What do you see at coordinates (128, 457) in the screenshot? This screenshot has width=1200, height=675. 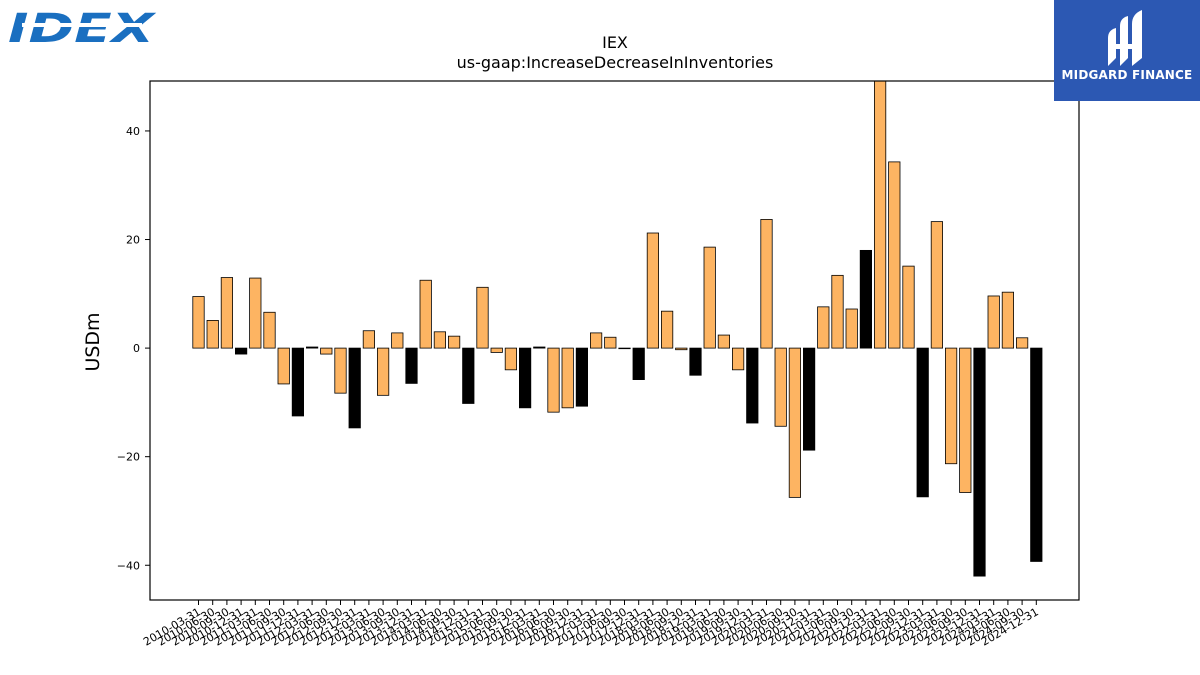 I see `y-tick-label: −20` at bounding box center [128, 457].